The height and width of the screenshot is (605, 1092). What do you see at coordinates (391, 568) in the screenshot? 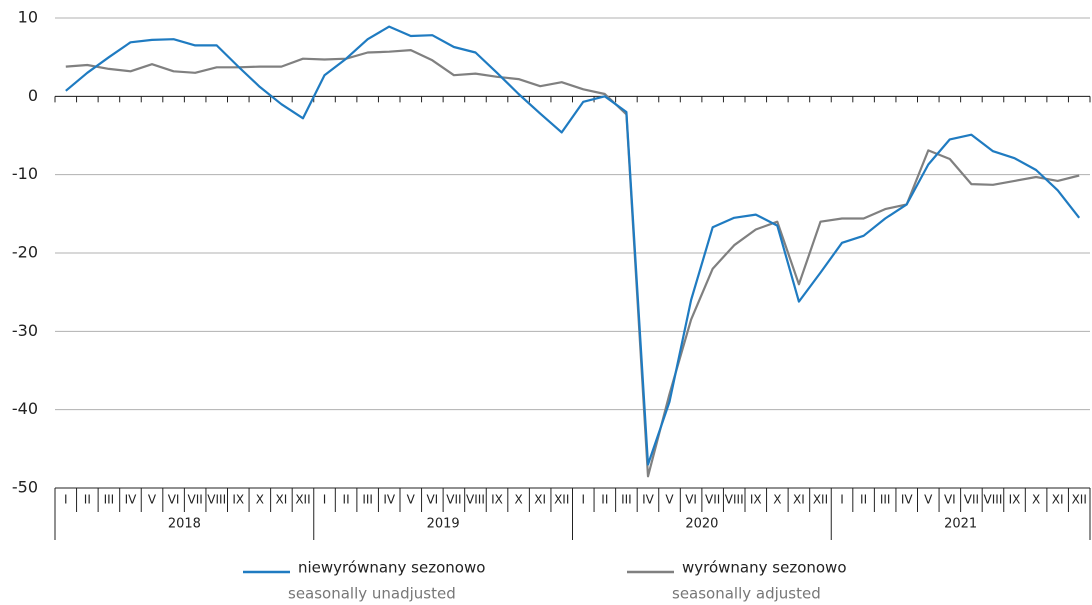
I see `legend-label: niewyrównany sezonowo` at bounding box center [391, 568].